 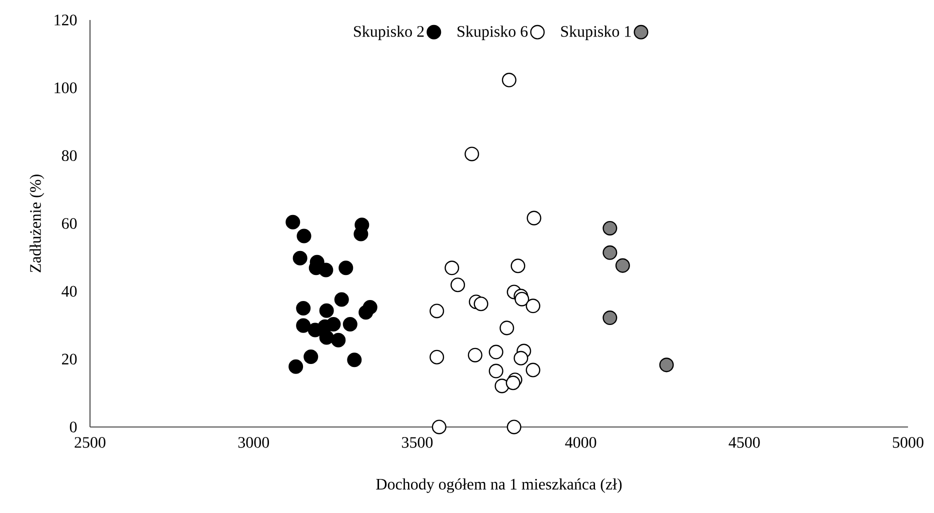 What do you see at coordinates (73, 427) in the screenshot?
I see `y-tick-label: 0` at bounding box center [73, 427].